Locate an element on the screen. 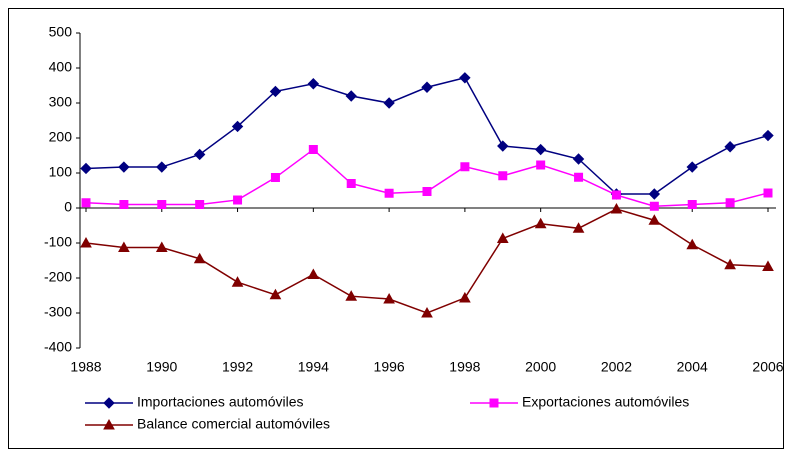 The height and width of the screenshot is (450, 785). legend-label: Exportaciones automóviles is located at coordinates (605, 402).